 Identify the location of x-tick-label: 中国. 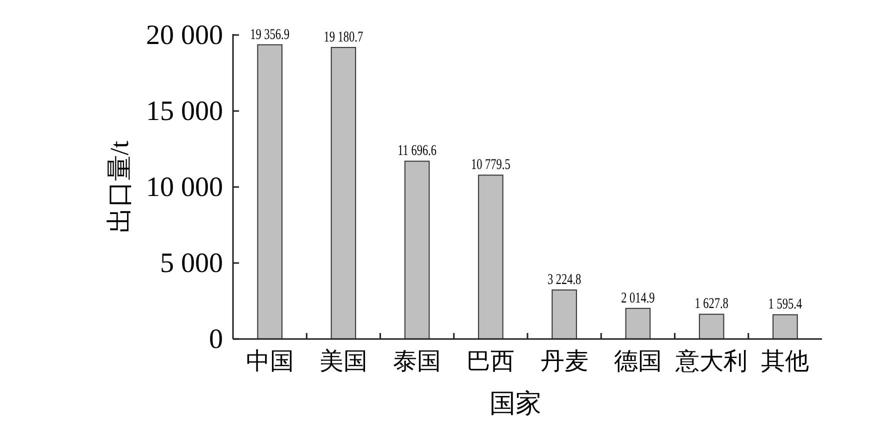
(270, 362).